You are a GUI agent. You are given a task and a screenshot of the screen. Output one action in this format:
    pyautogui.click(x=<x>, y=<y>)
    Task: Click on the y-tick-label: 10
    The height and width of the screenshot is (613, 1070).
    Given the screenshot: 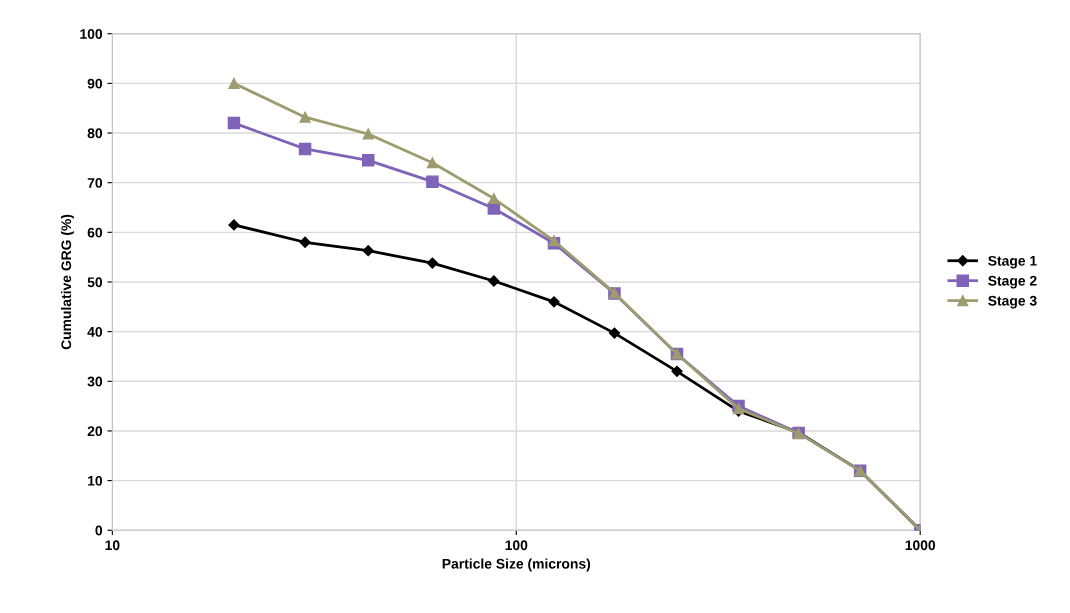 What is the action you would take?
    pyautogui.click(x=95, y=480)
    